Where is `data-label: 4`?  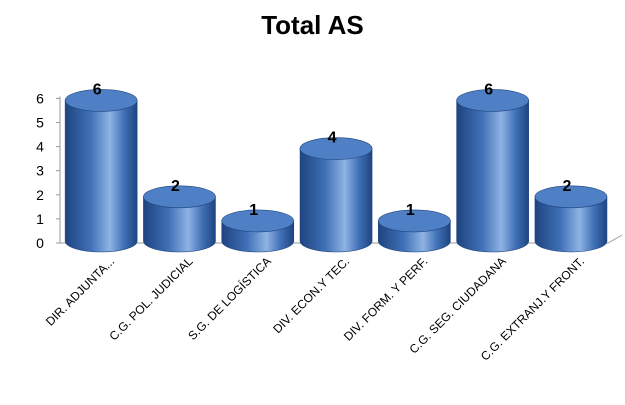
data-label: 4 is located at coordinates (332, 138).